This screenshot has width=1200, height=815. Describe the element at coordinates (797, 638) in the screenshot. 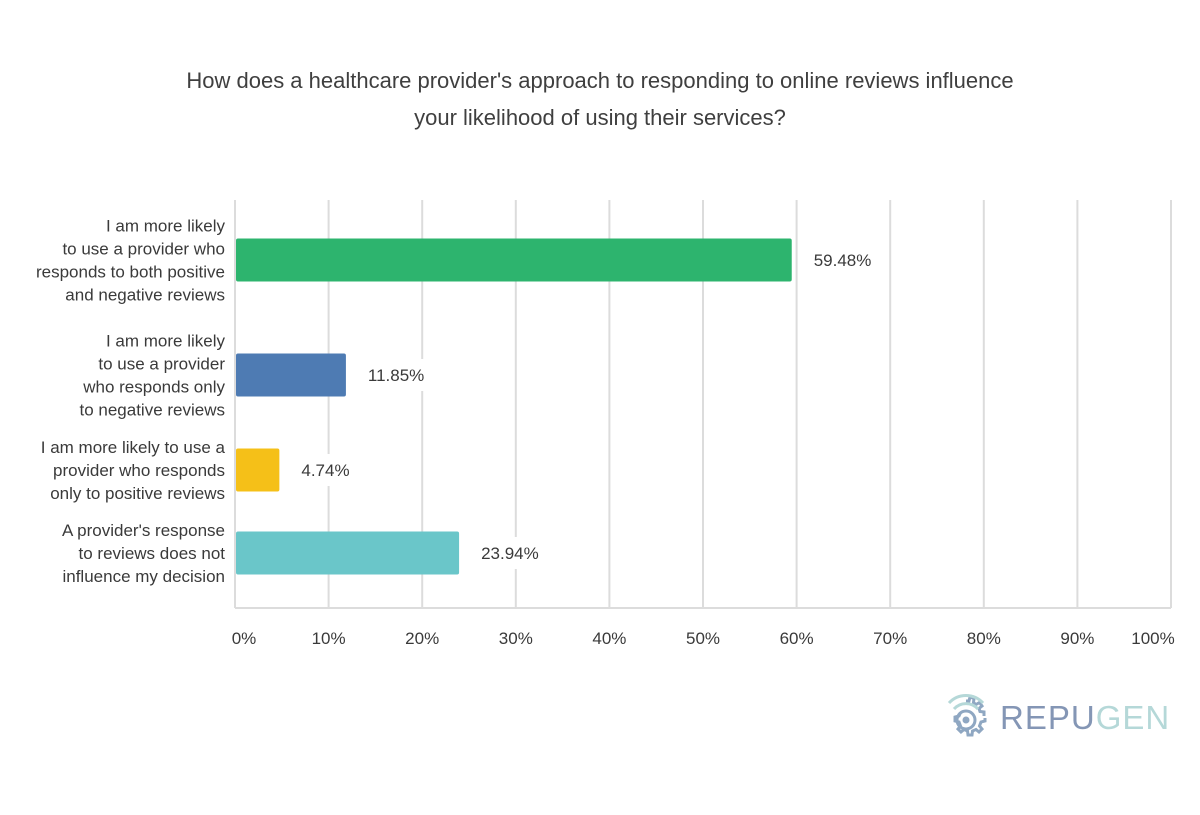

I see `x-tick-label: 60%` at that location.